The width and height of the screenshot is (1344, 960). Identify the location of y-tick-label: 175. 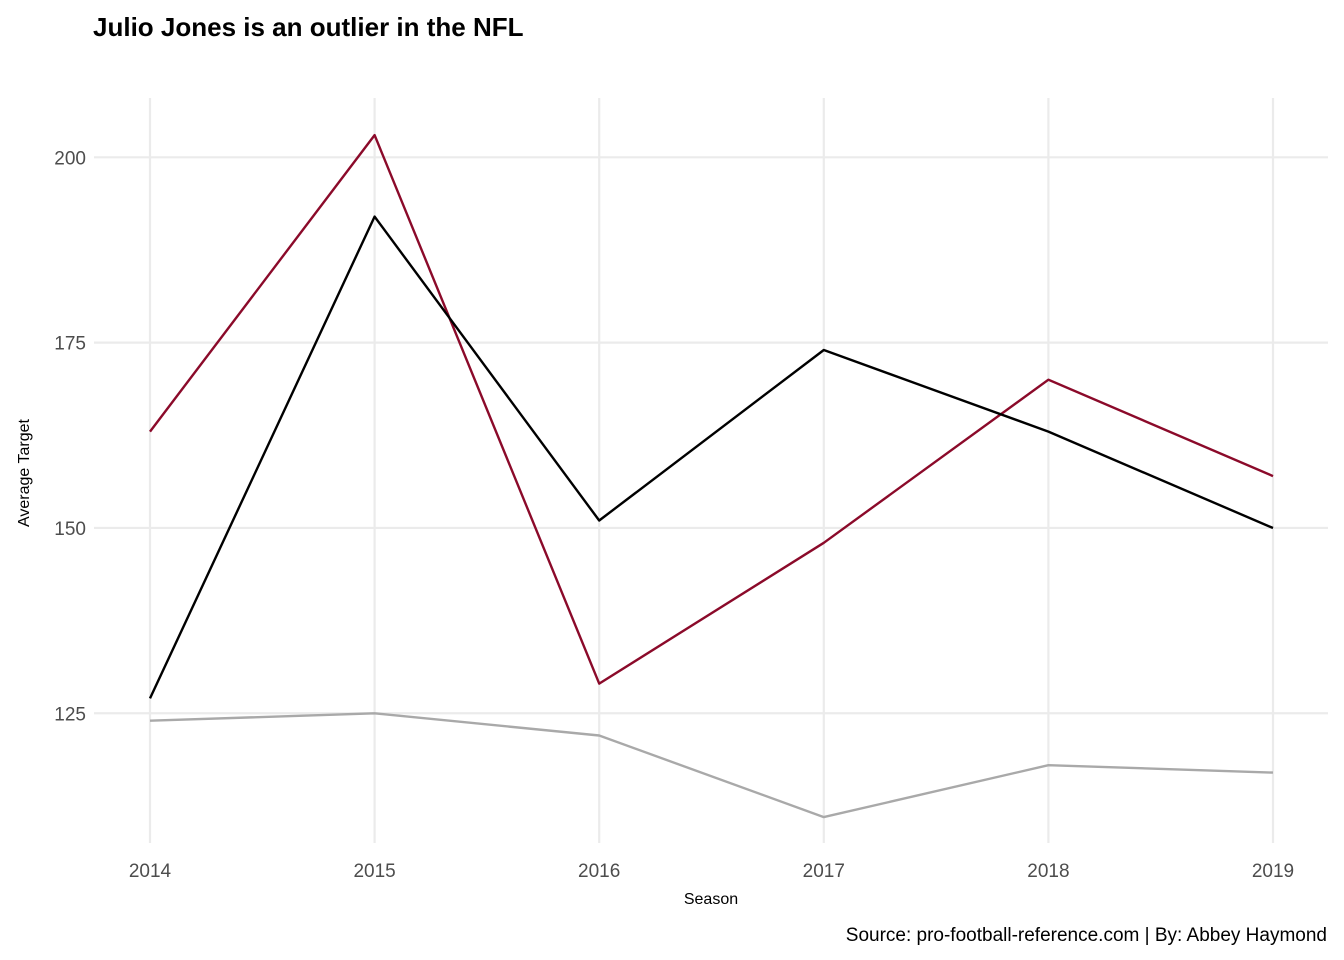
(70, 344).